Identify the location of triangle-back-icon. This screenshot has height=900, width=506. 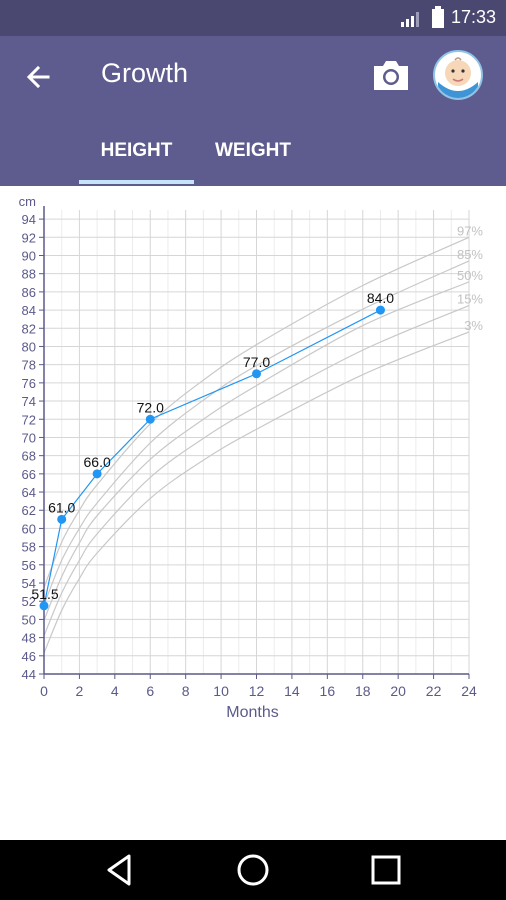
(120, 870).